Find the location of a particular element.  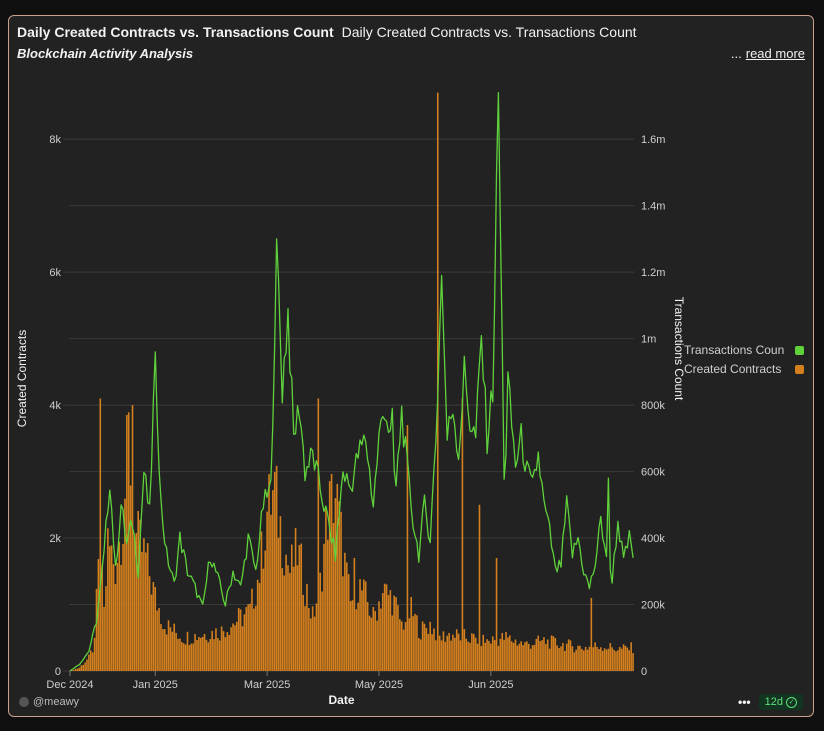

user-avatar-icon is located at coordinates (24, 702).